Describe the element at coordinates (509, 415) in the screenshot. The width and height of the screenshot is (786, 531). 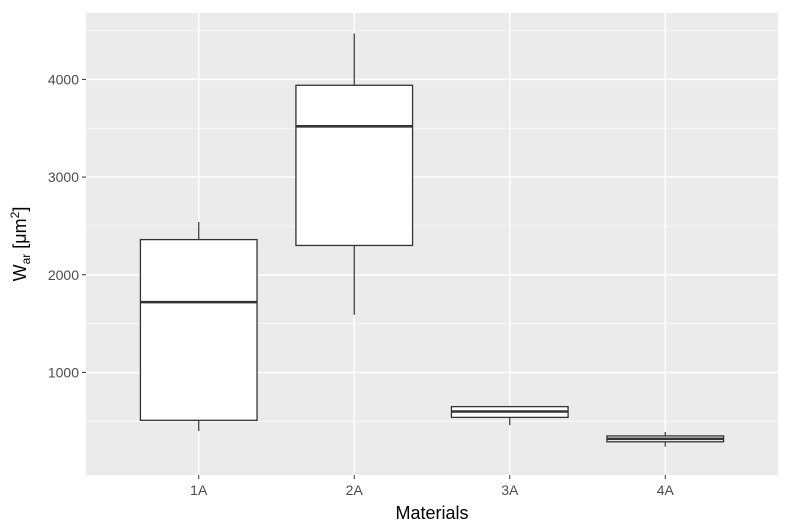
I see `box-3A` at that location.